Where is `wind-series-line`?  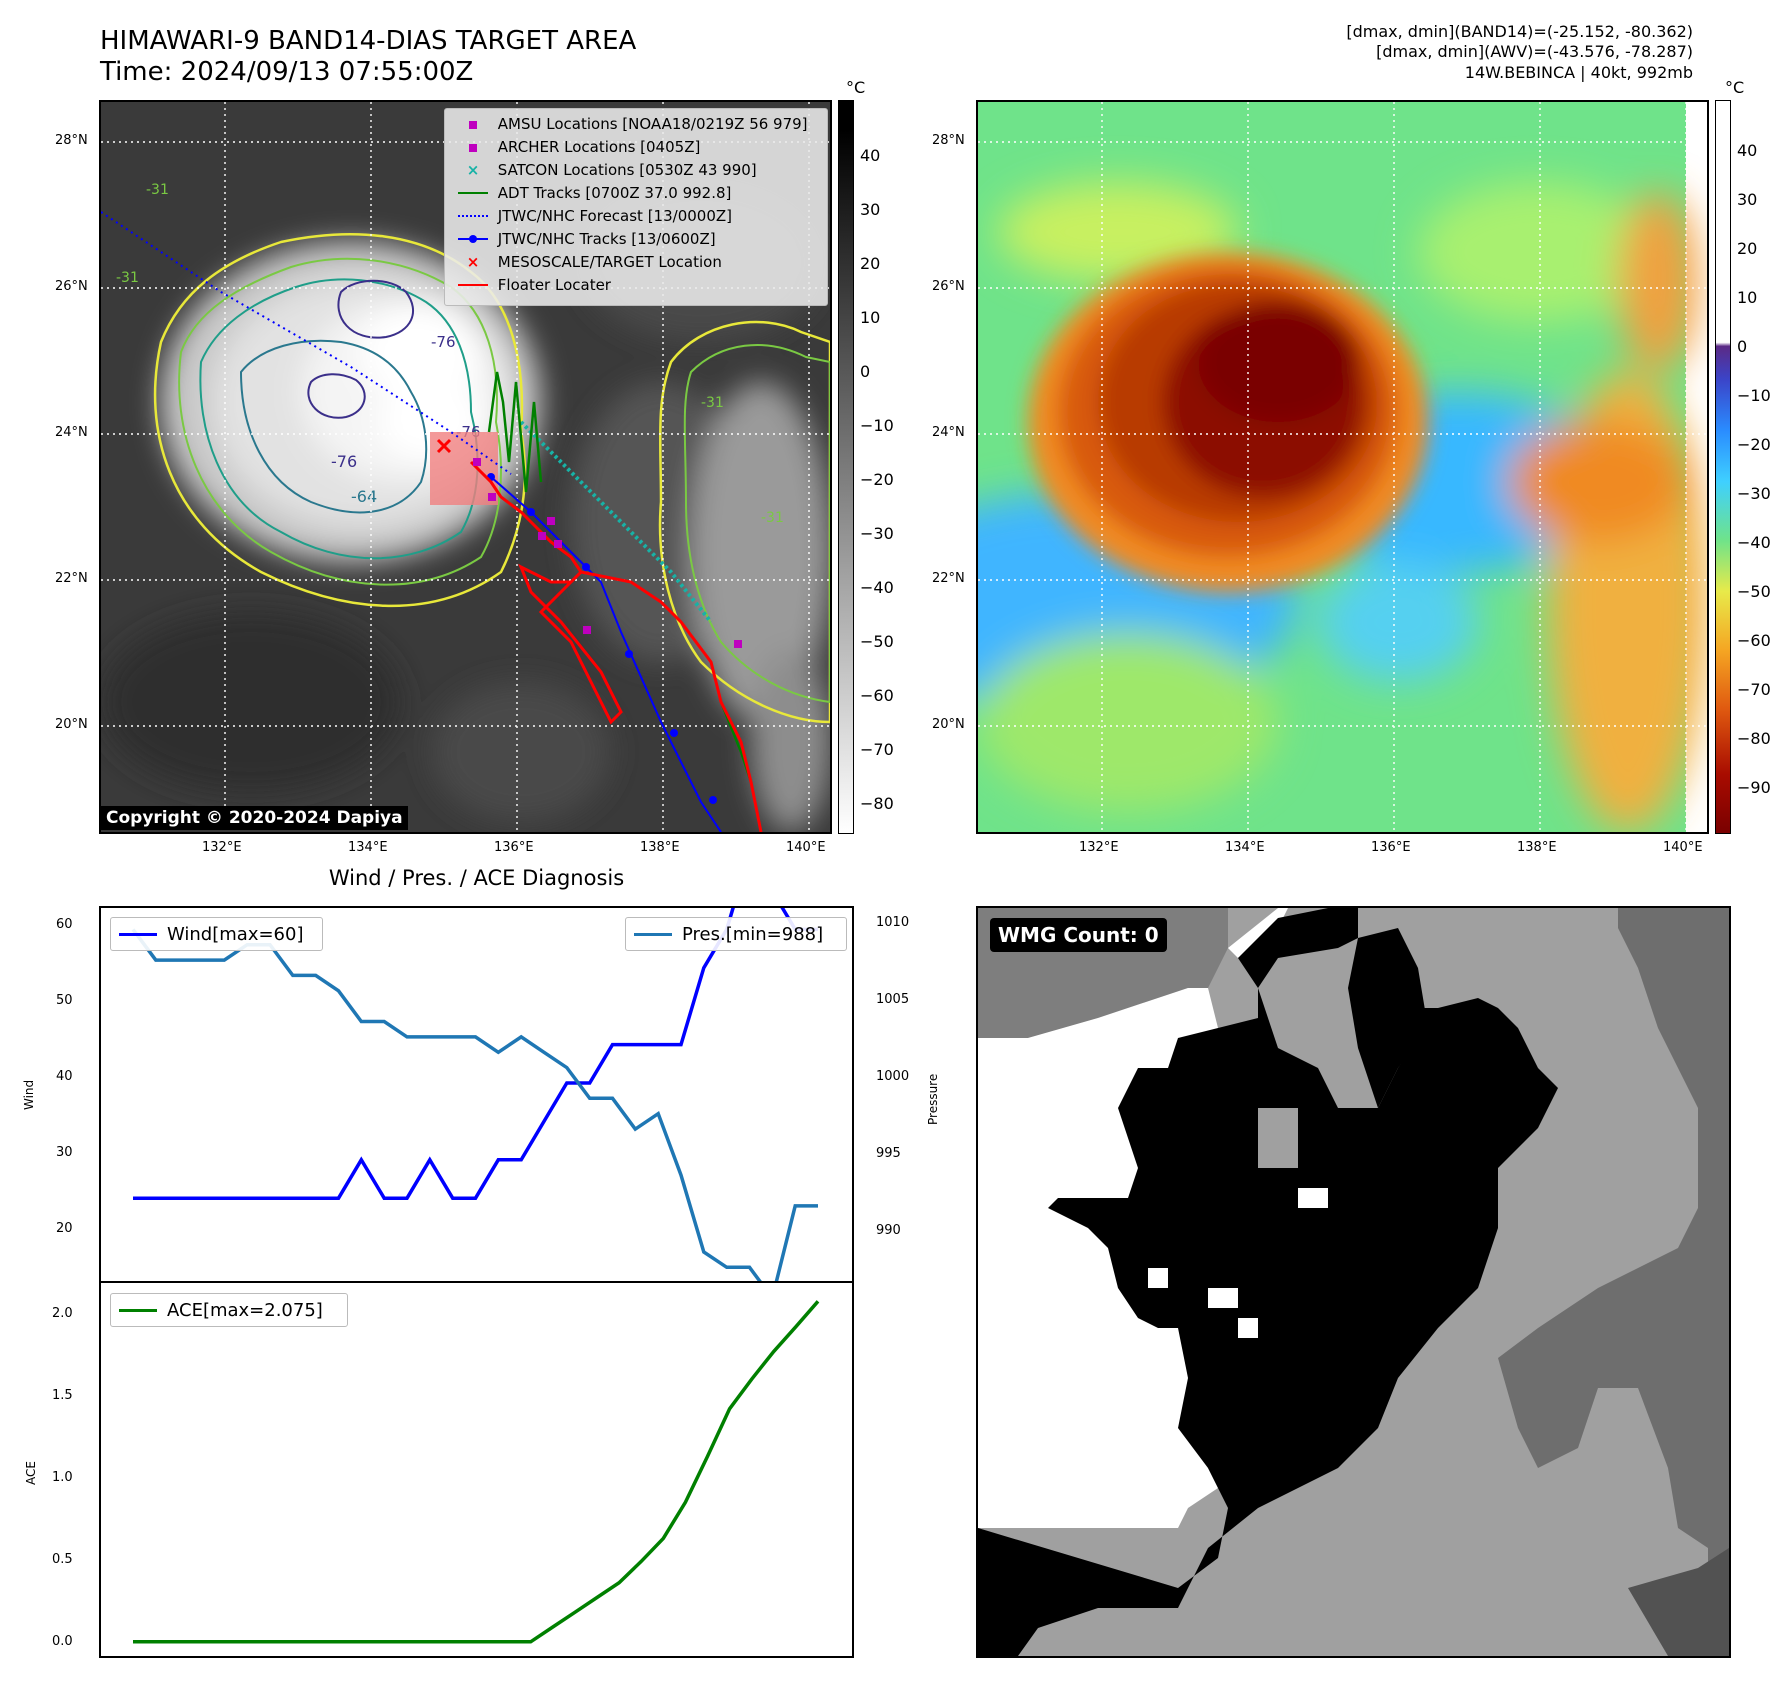
wind-series-line is located at coordinates (475, 1054).